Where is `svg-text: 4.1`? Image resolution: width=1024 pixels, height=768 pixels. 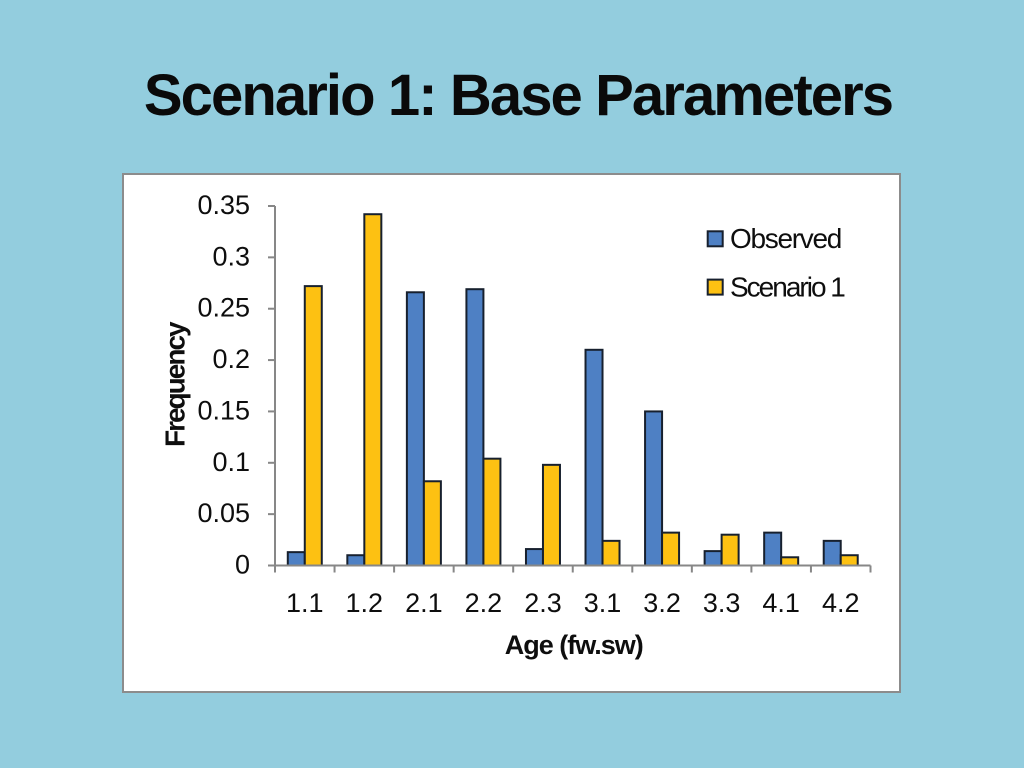 svg-text: 4.1 is located at coordinates (781, 603).